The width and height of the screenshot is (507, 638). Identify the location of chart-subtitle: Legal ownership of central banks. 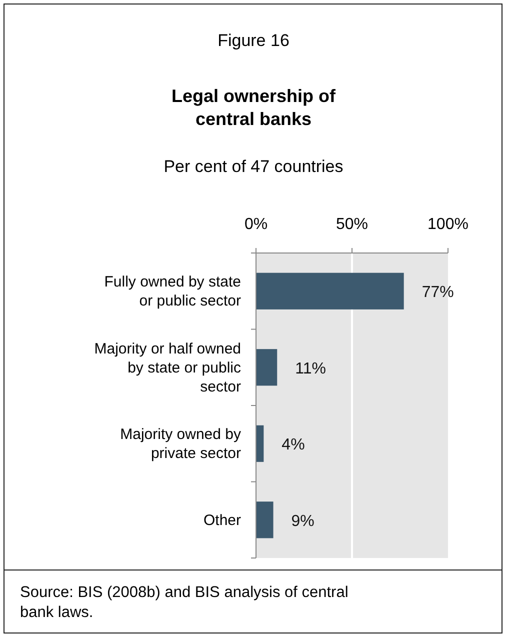
(254, 107).